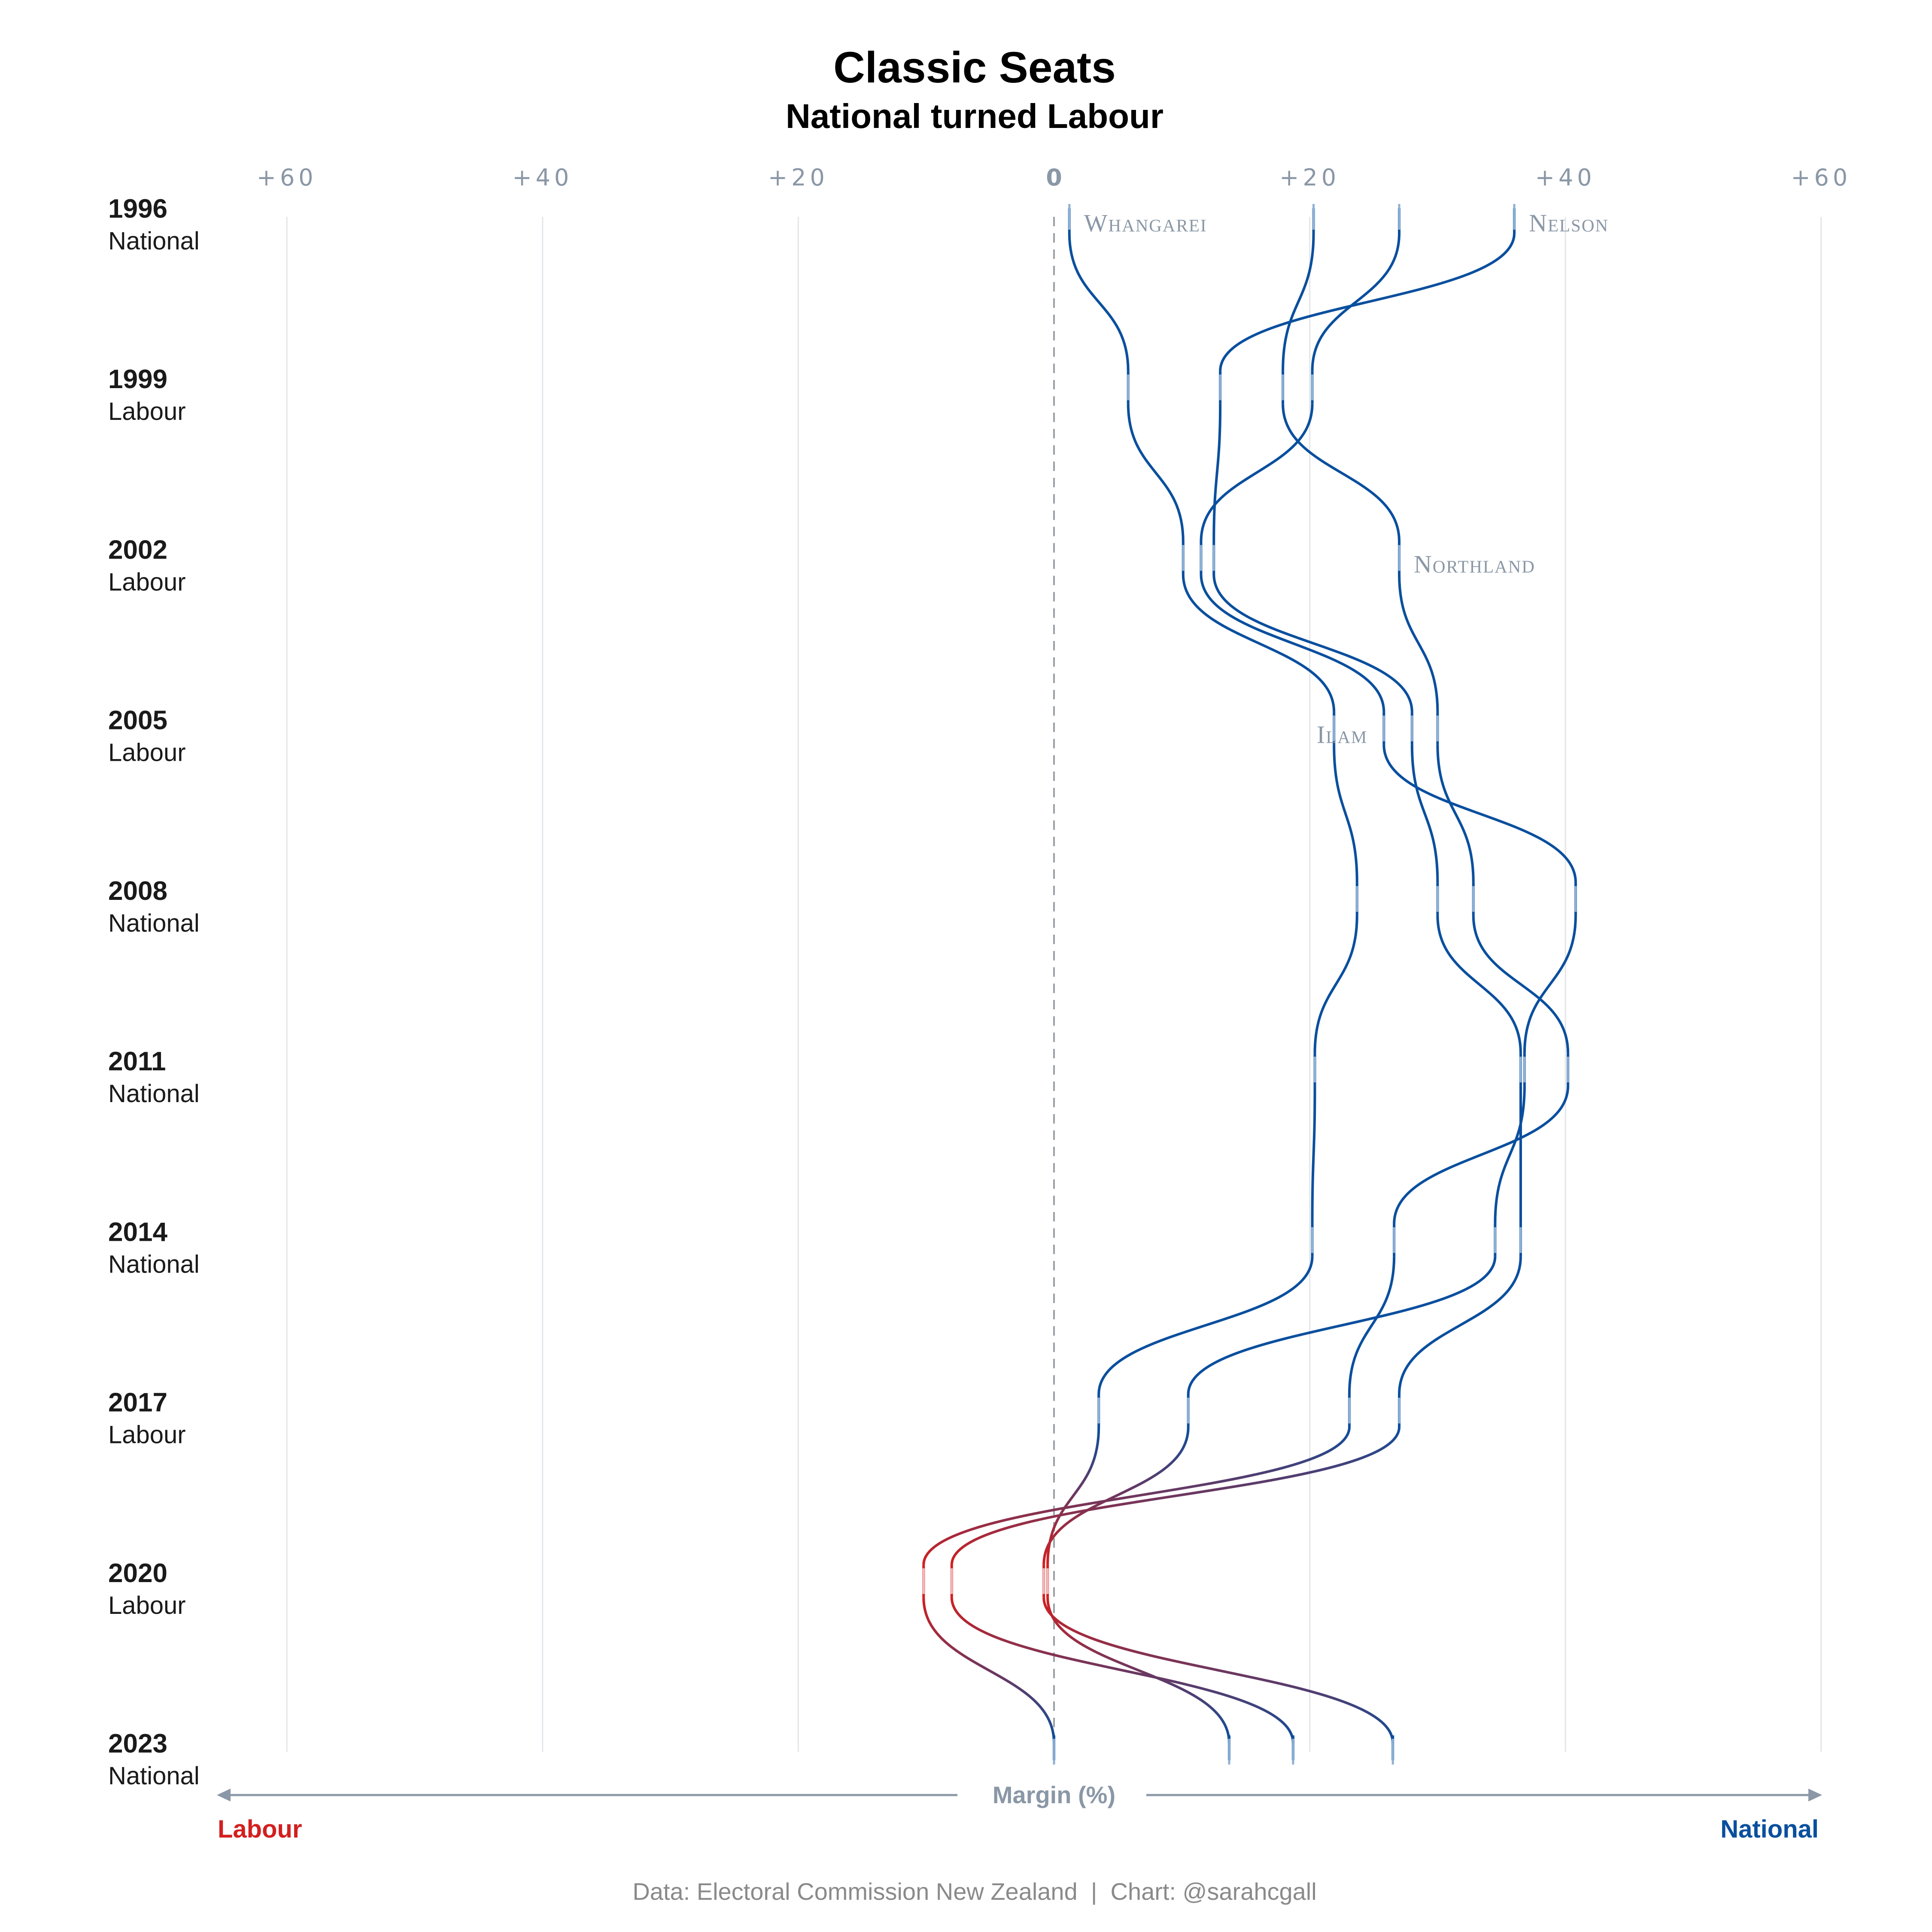 Image resolution: width=1932 pixels, height=1932 pixels. I want to click on year-label: 2002, so click(137, 550).